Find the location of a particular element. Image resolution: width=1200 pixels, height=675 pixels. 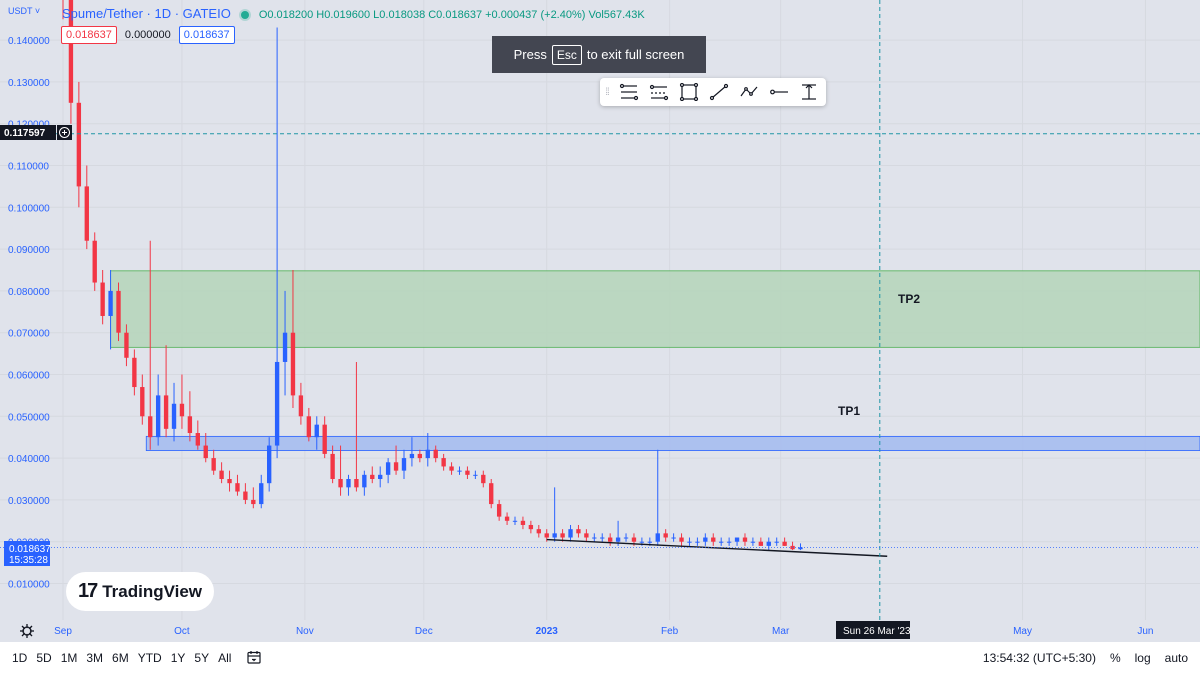

period-button-1m: 1M is located at coordinates (69, 658).